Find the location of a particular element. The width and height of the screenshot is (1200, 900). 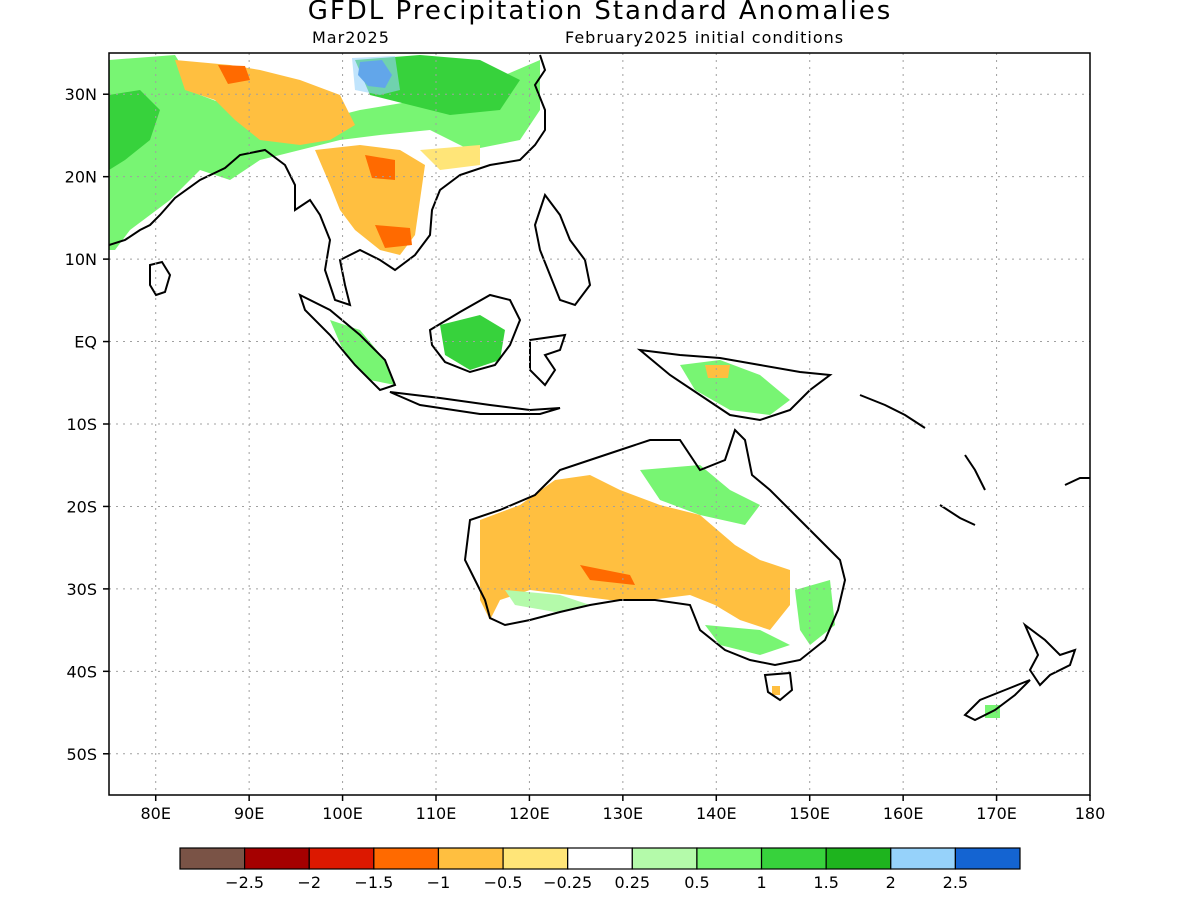

coast-sumatra is located at coordinates (347, 342).